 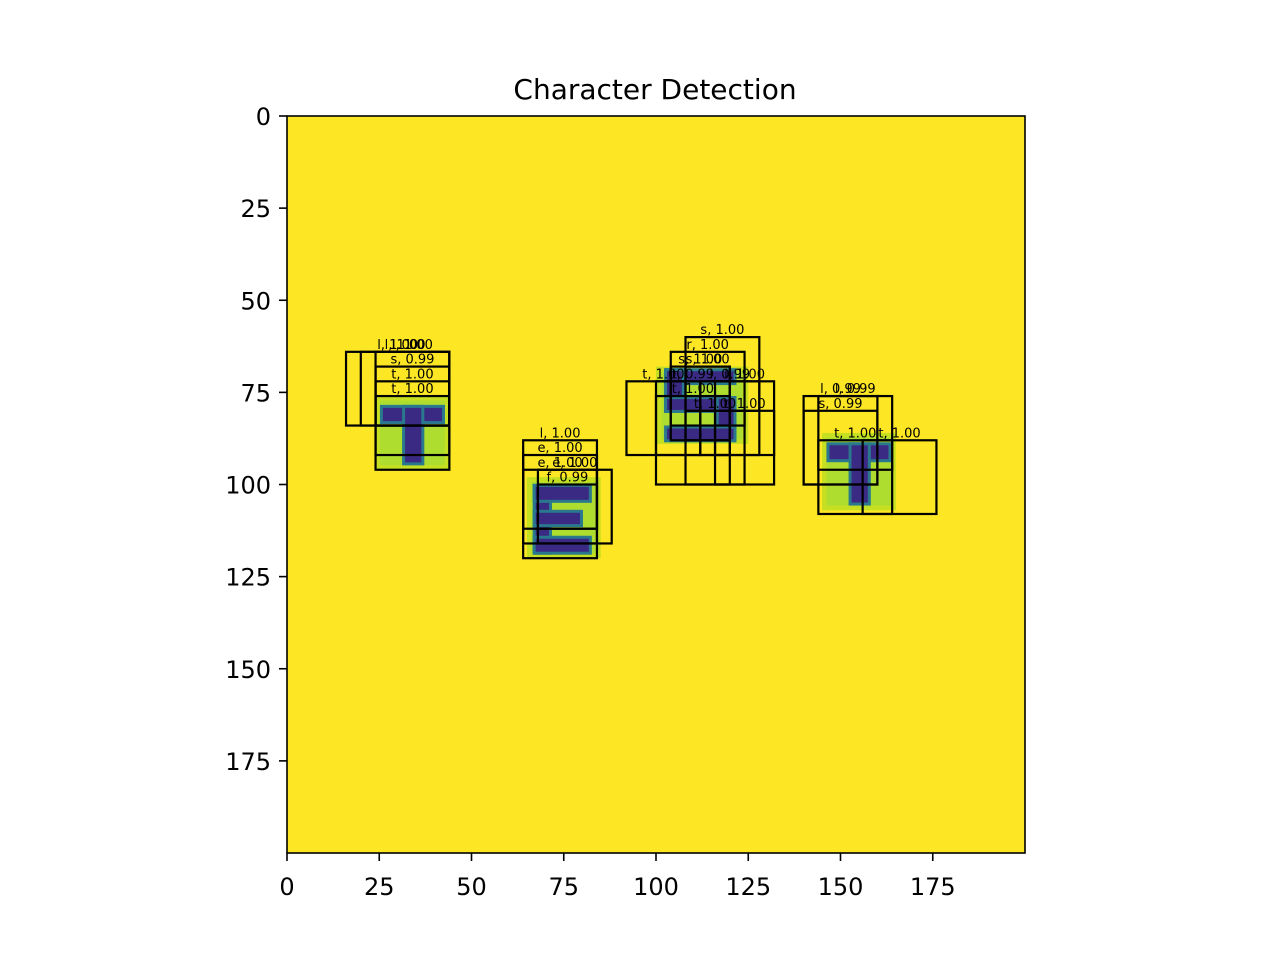 What do you see at coordinates (707, 345) in the screenshot?
I see `detection-label: r, 1.00` at bounding box center [707, 345].